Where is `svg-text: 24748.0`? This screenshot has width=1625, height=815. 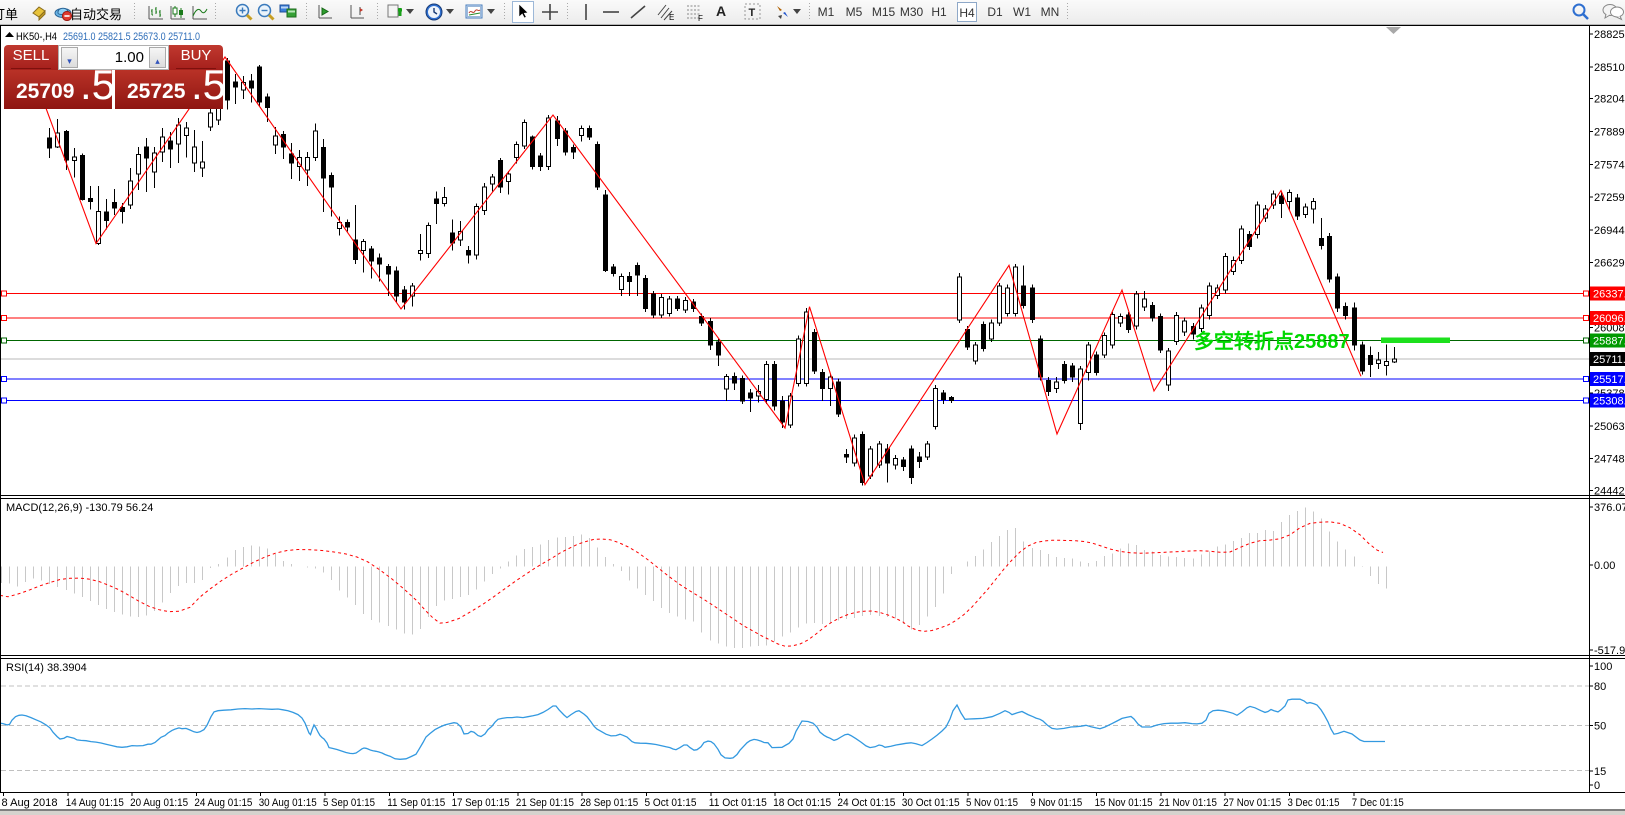
svg-text: 24748.0 is located at coordinates (1609, 460).